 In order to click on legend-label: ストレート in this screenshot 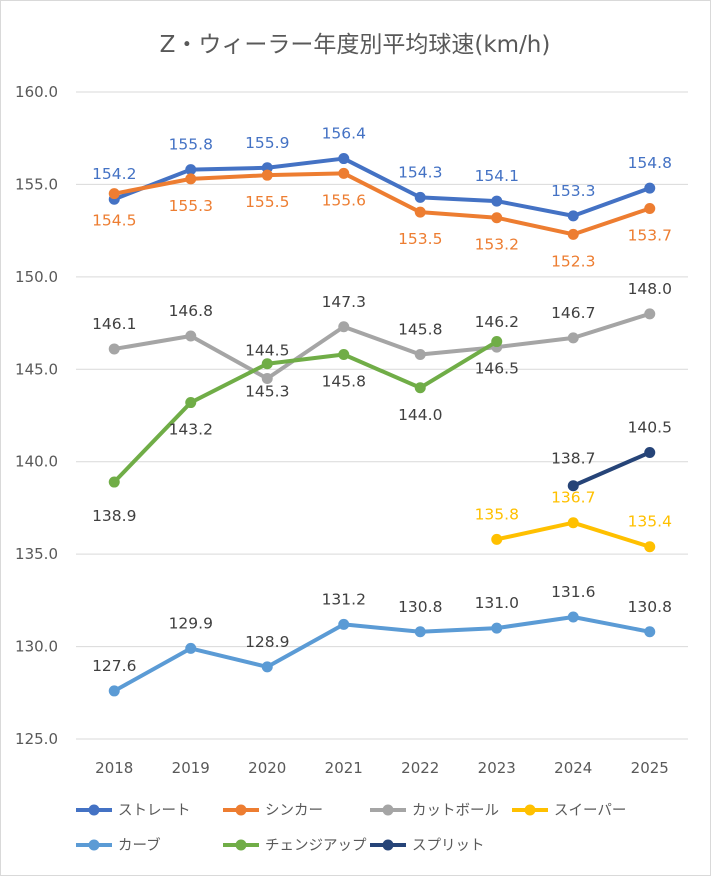, I will do `click(154, 811)`.